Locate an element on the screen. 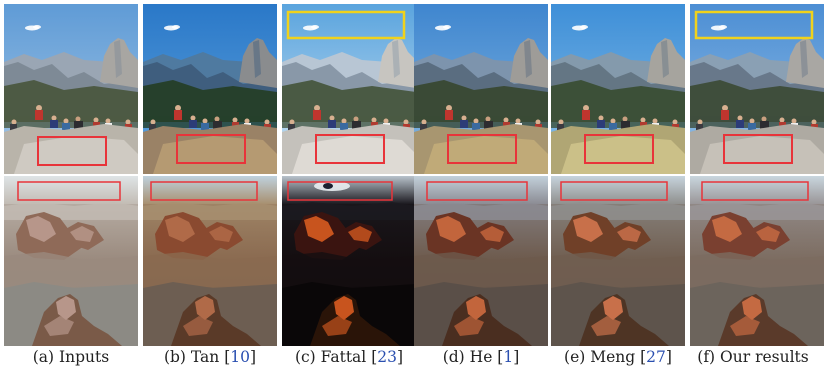  caption-method: Inputs is located at coordinates (84, 357).